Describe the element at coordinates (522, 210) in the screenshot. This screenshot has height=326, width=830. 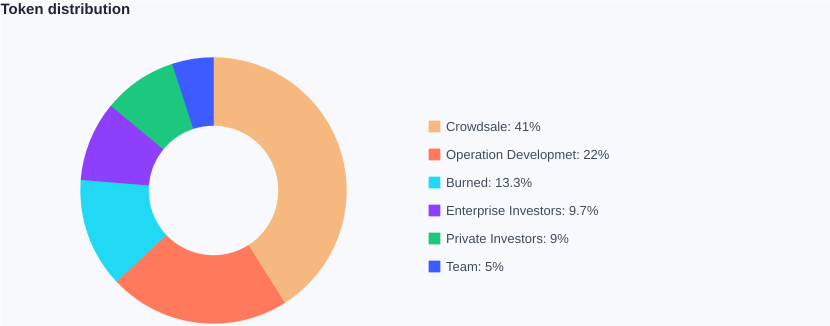
I see `legend-label: Enterprise Investors: 9.7%` at that location.